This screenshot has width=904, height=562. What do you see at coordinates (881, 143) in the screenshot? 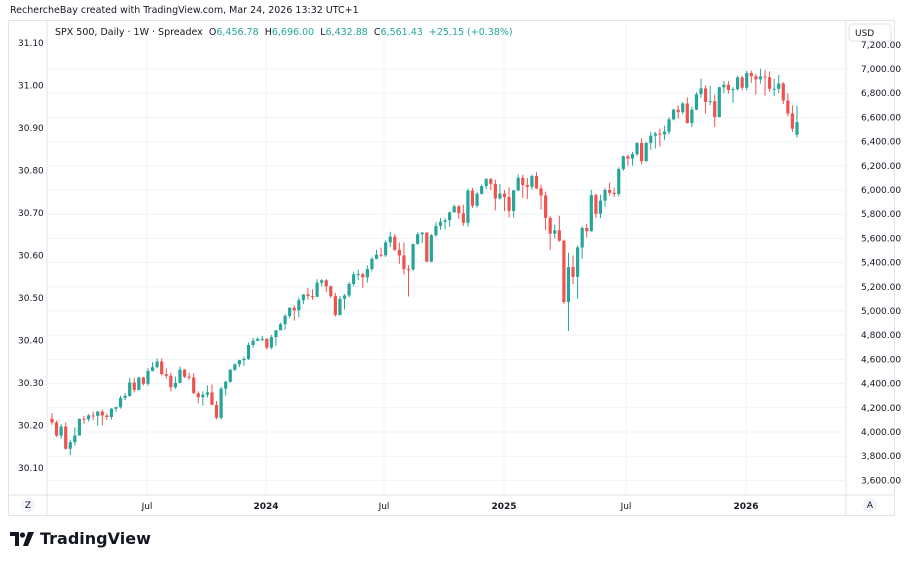
I see `price-tick-label: 6,400.00` at bounding box center [881, 143].